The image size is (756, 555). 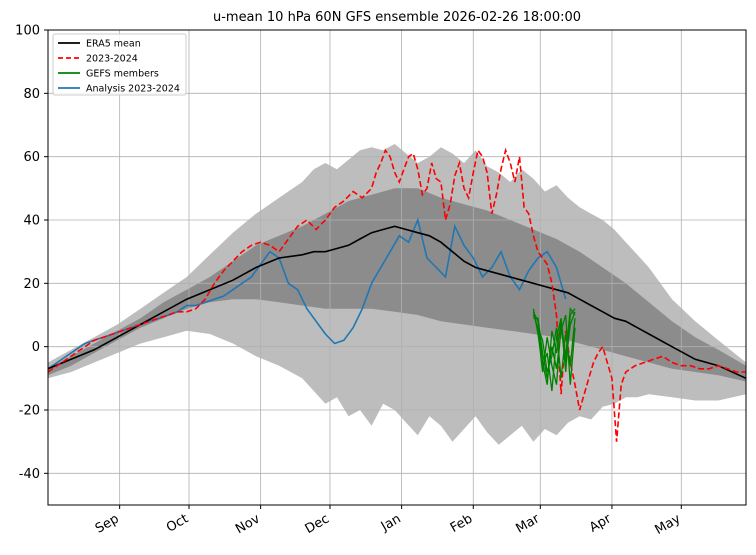 What do you see at coordinates (667, 524) in the screenshot?
I see `x-tick-label: May` at bounding box center [667, 524].